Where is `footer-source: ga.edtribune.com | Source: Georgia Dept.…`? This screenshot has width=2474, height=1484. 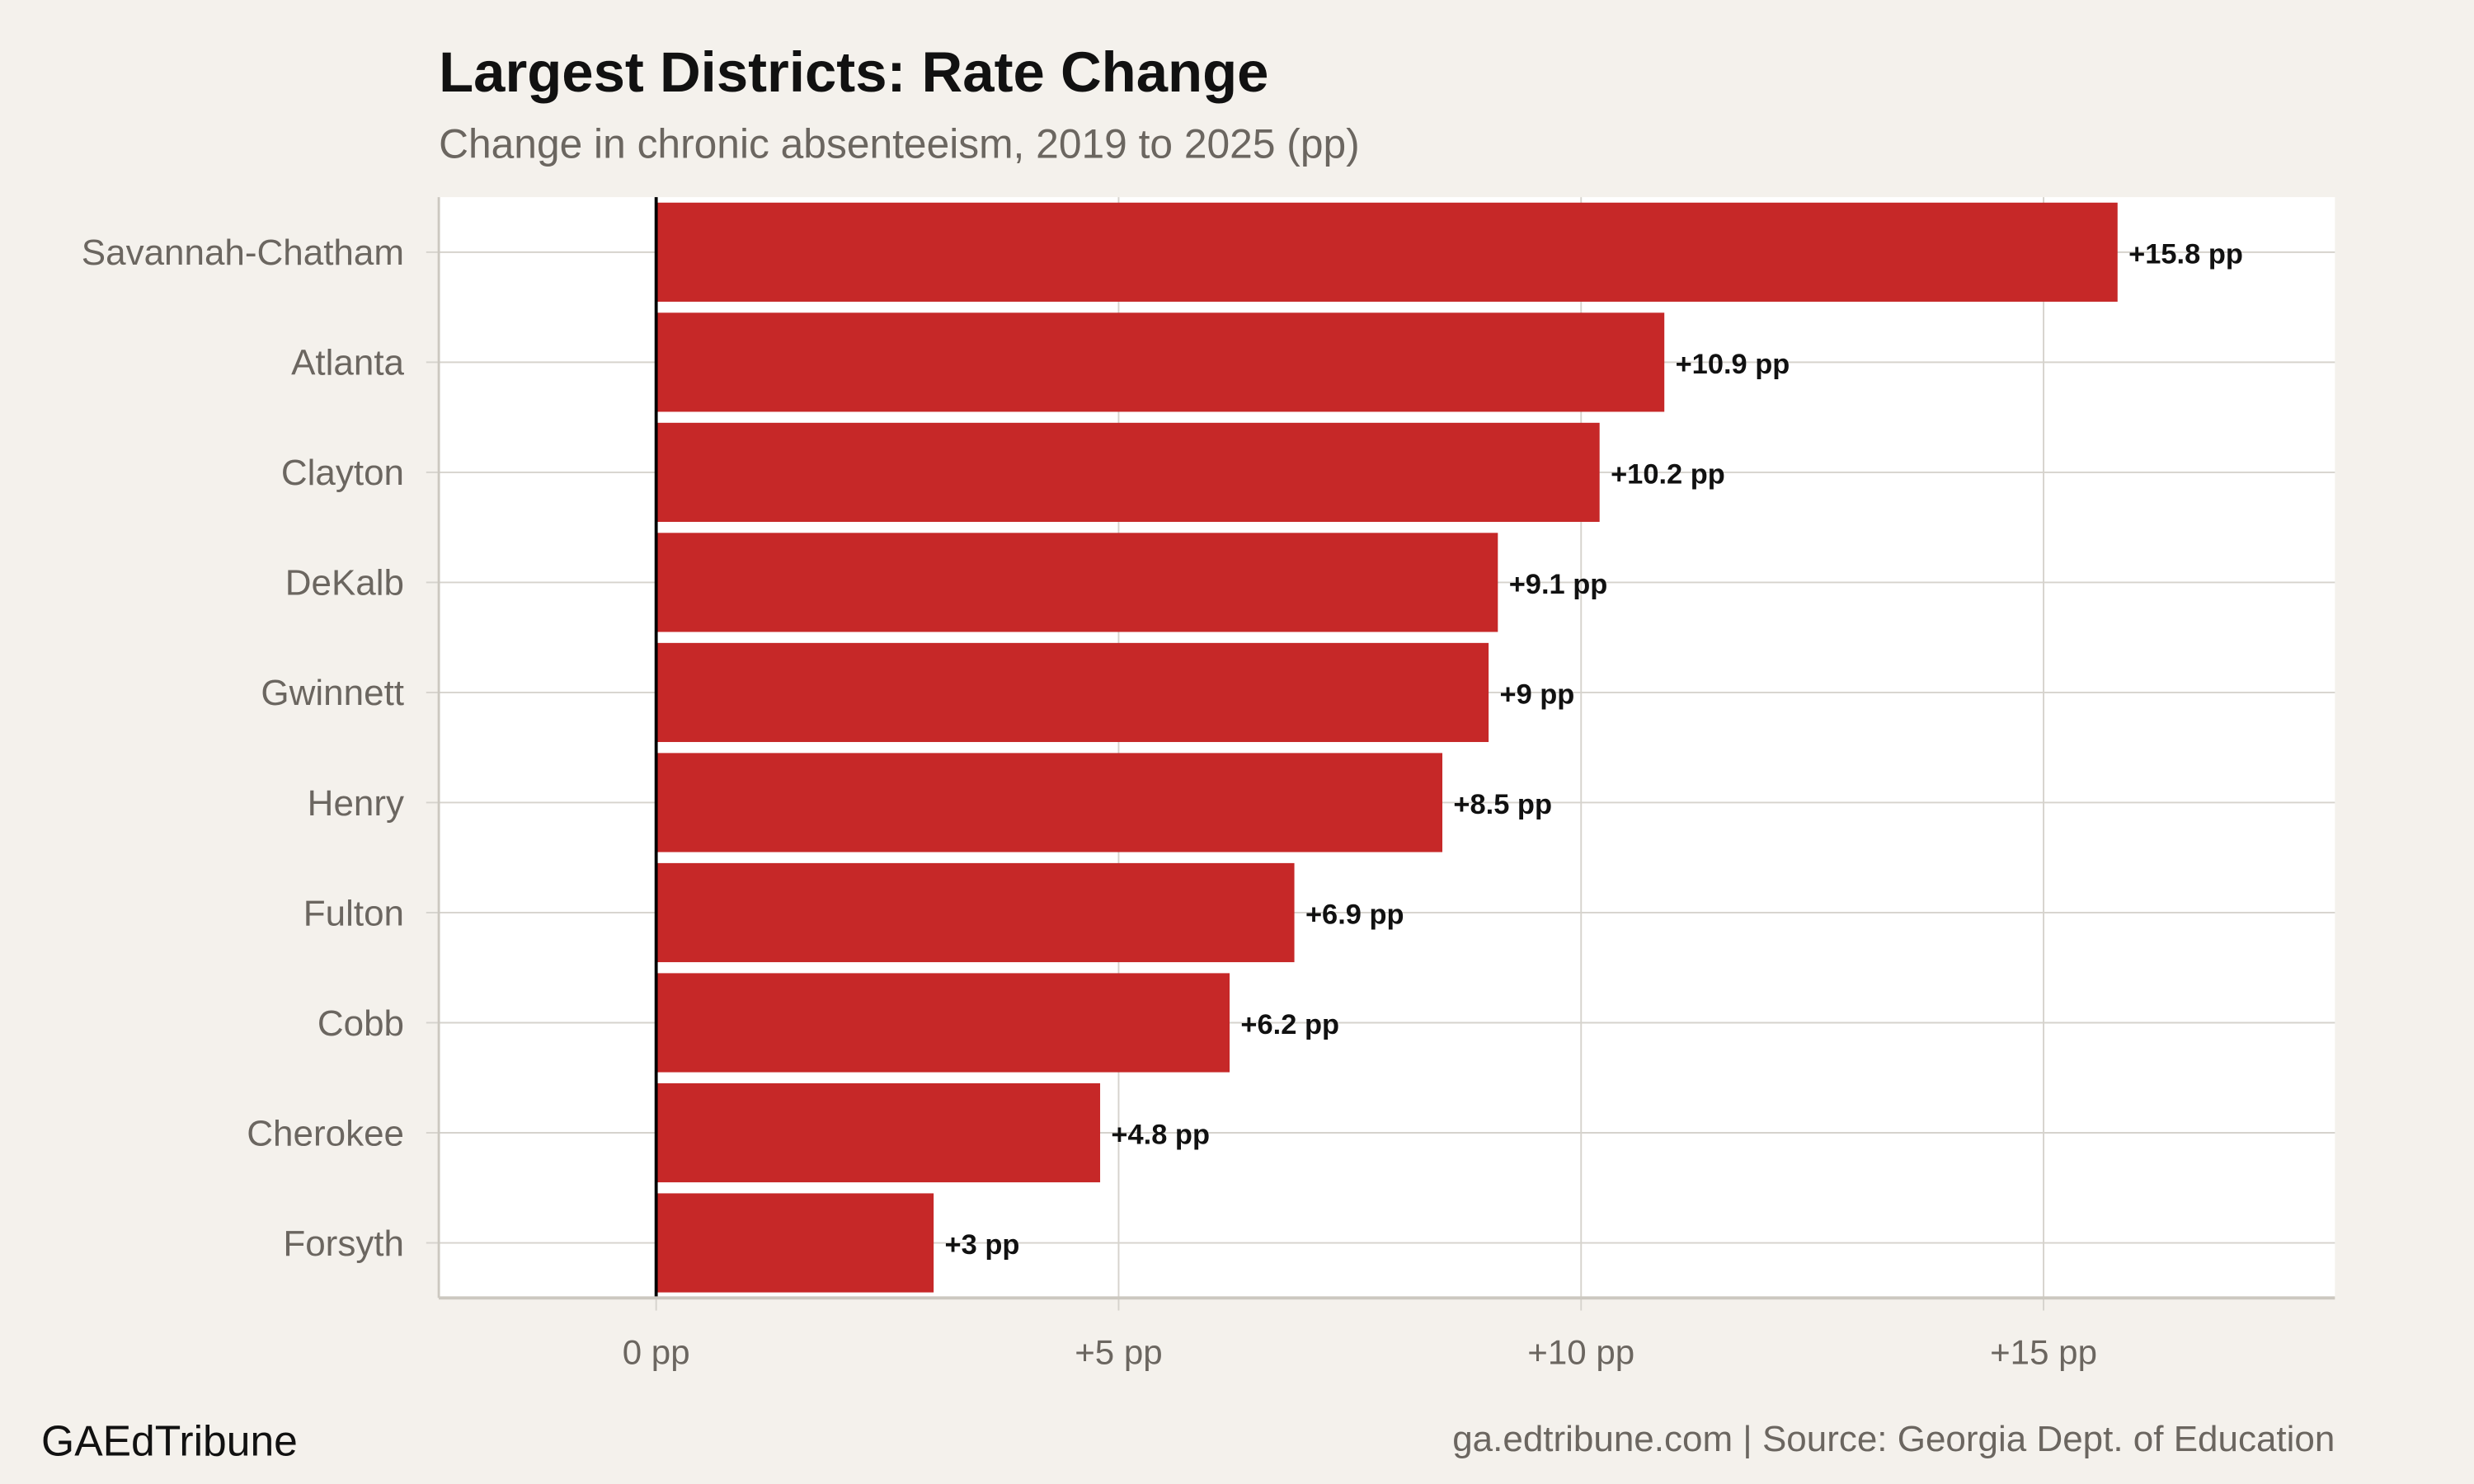 footer-source: ga.edtribune.com | Source: Georgia Dept.… is located at coordinates (1893, 1439).